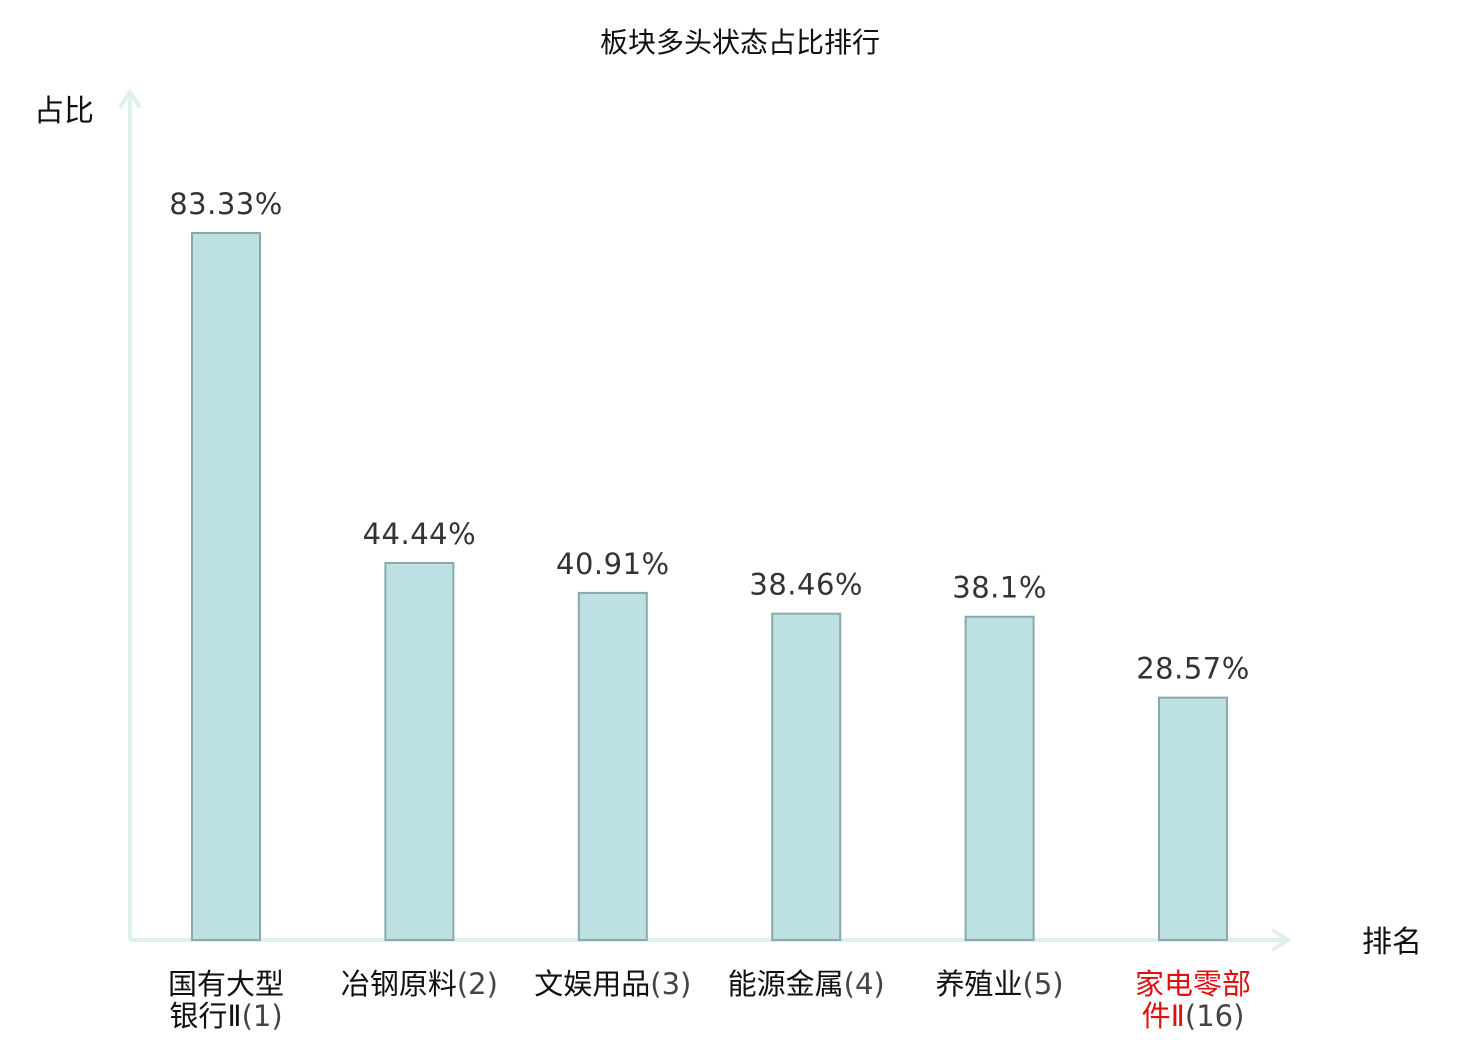 This screenshot has width=1480, height=1040. Describe the element at coordinates (613, 564) in the screenshot. I see `value-label: 40.91%` at that location.